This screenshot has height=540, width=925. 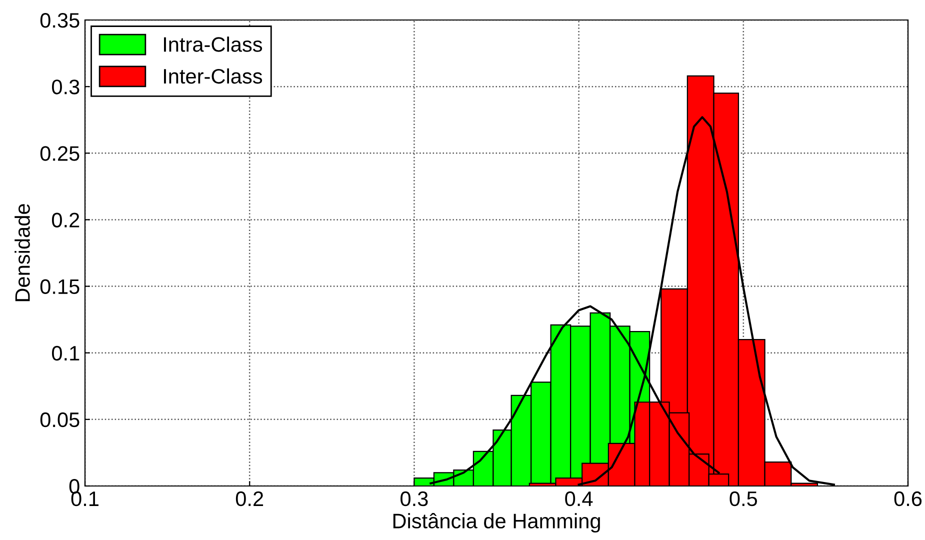 What do you see at coordinates (60, 286) in the screenshot?
I see `y-tick-label: 0.15` at bounding box center [60, 286].